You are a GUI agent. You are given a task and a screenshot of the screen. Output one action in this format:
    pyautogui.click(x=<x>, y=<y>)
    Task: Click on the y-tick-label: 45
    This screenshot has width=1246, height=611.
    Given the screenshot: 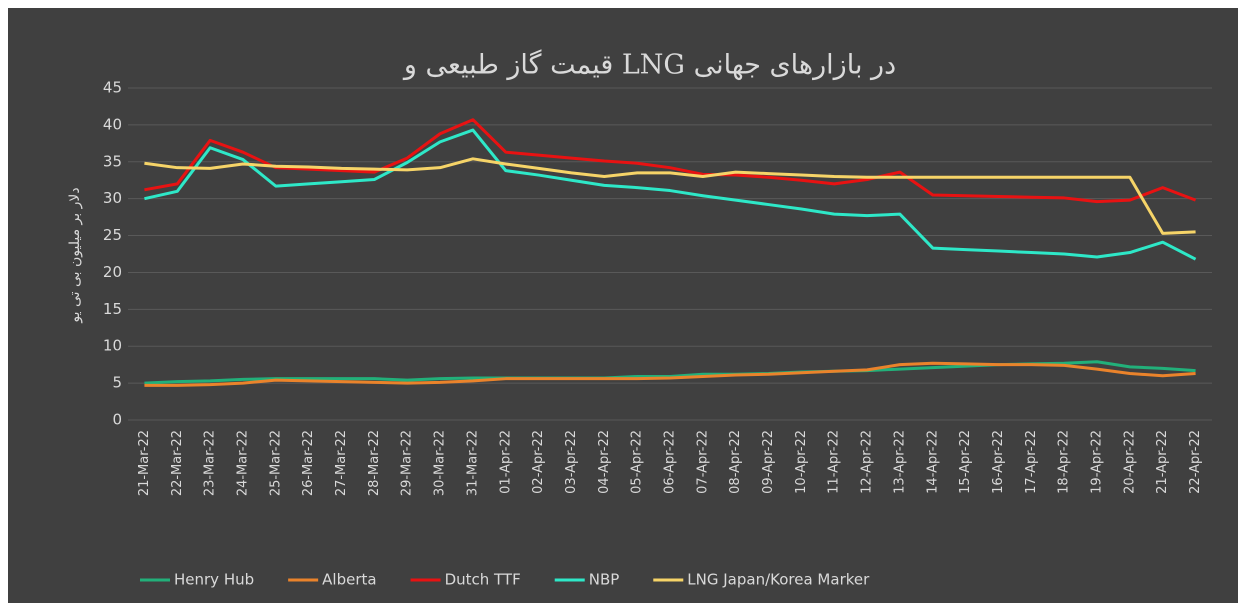 What is the action you would take?
    pyautogui.click(x=112, y=88)
    